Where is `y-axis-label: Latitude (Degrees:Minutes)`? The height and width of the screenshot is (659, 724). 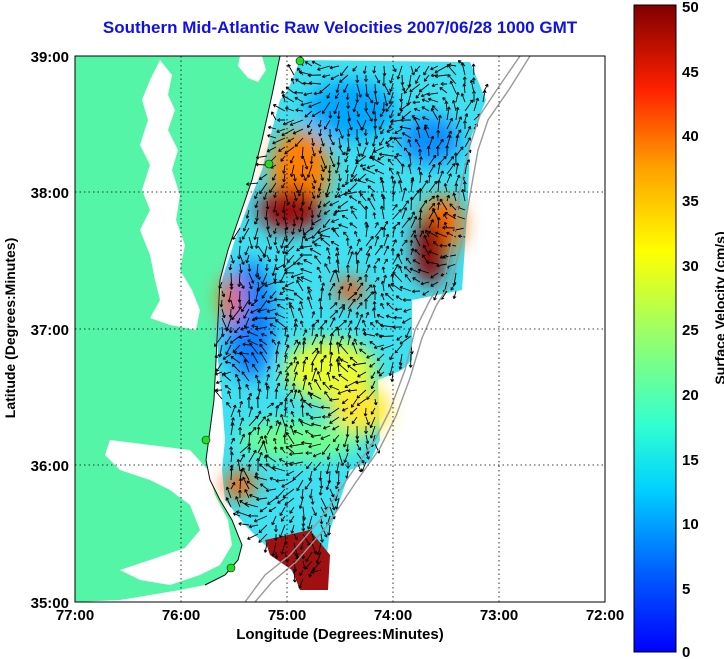
y-axis-label: Latitude (Degrees:Minutes) is located at coordinates (10, 328).